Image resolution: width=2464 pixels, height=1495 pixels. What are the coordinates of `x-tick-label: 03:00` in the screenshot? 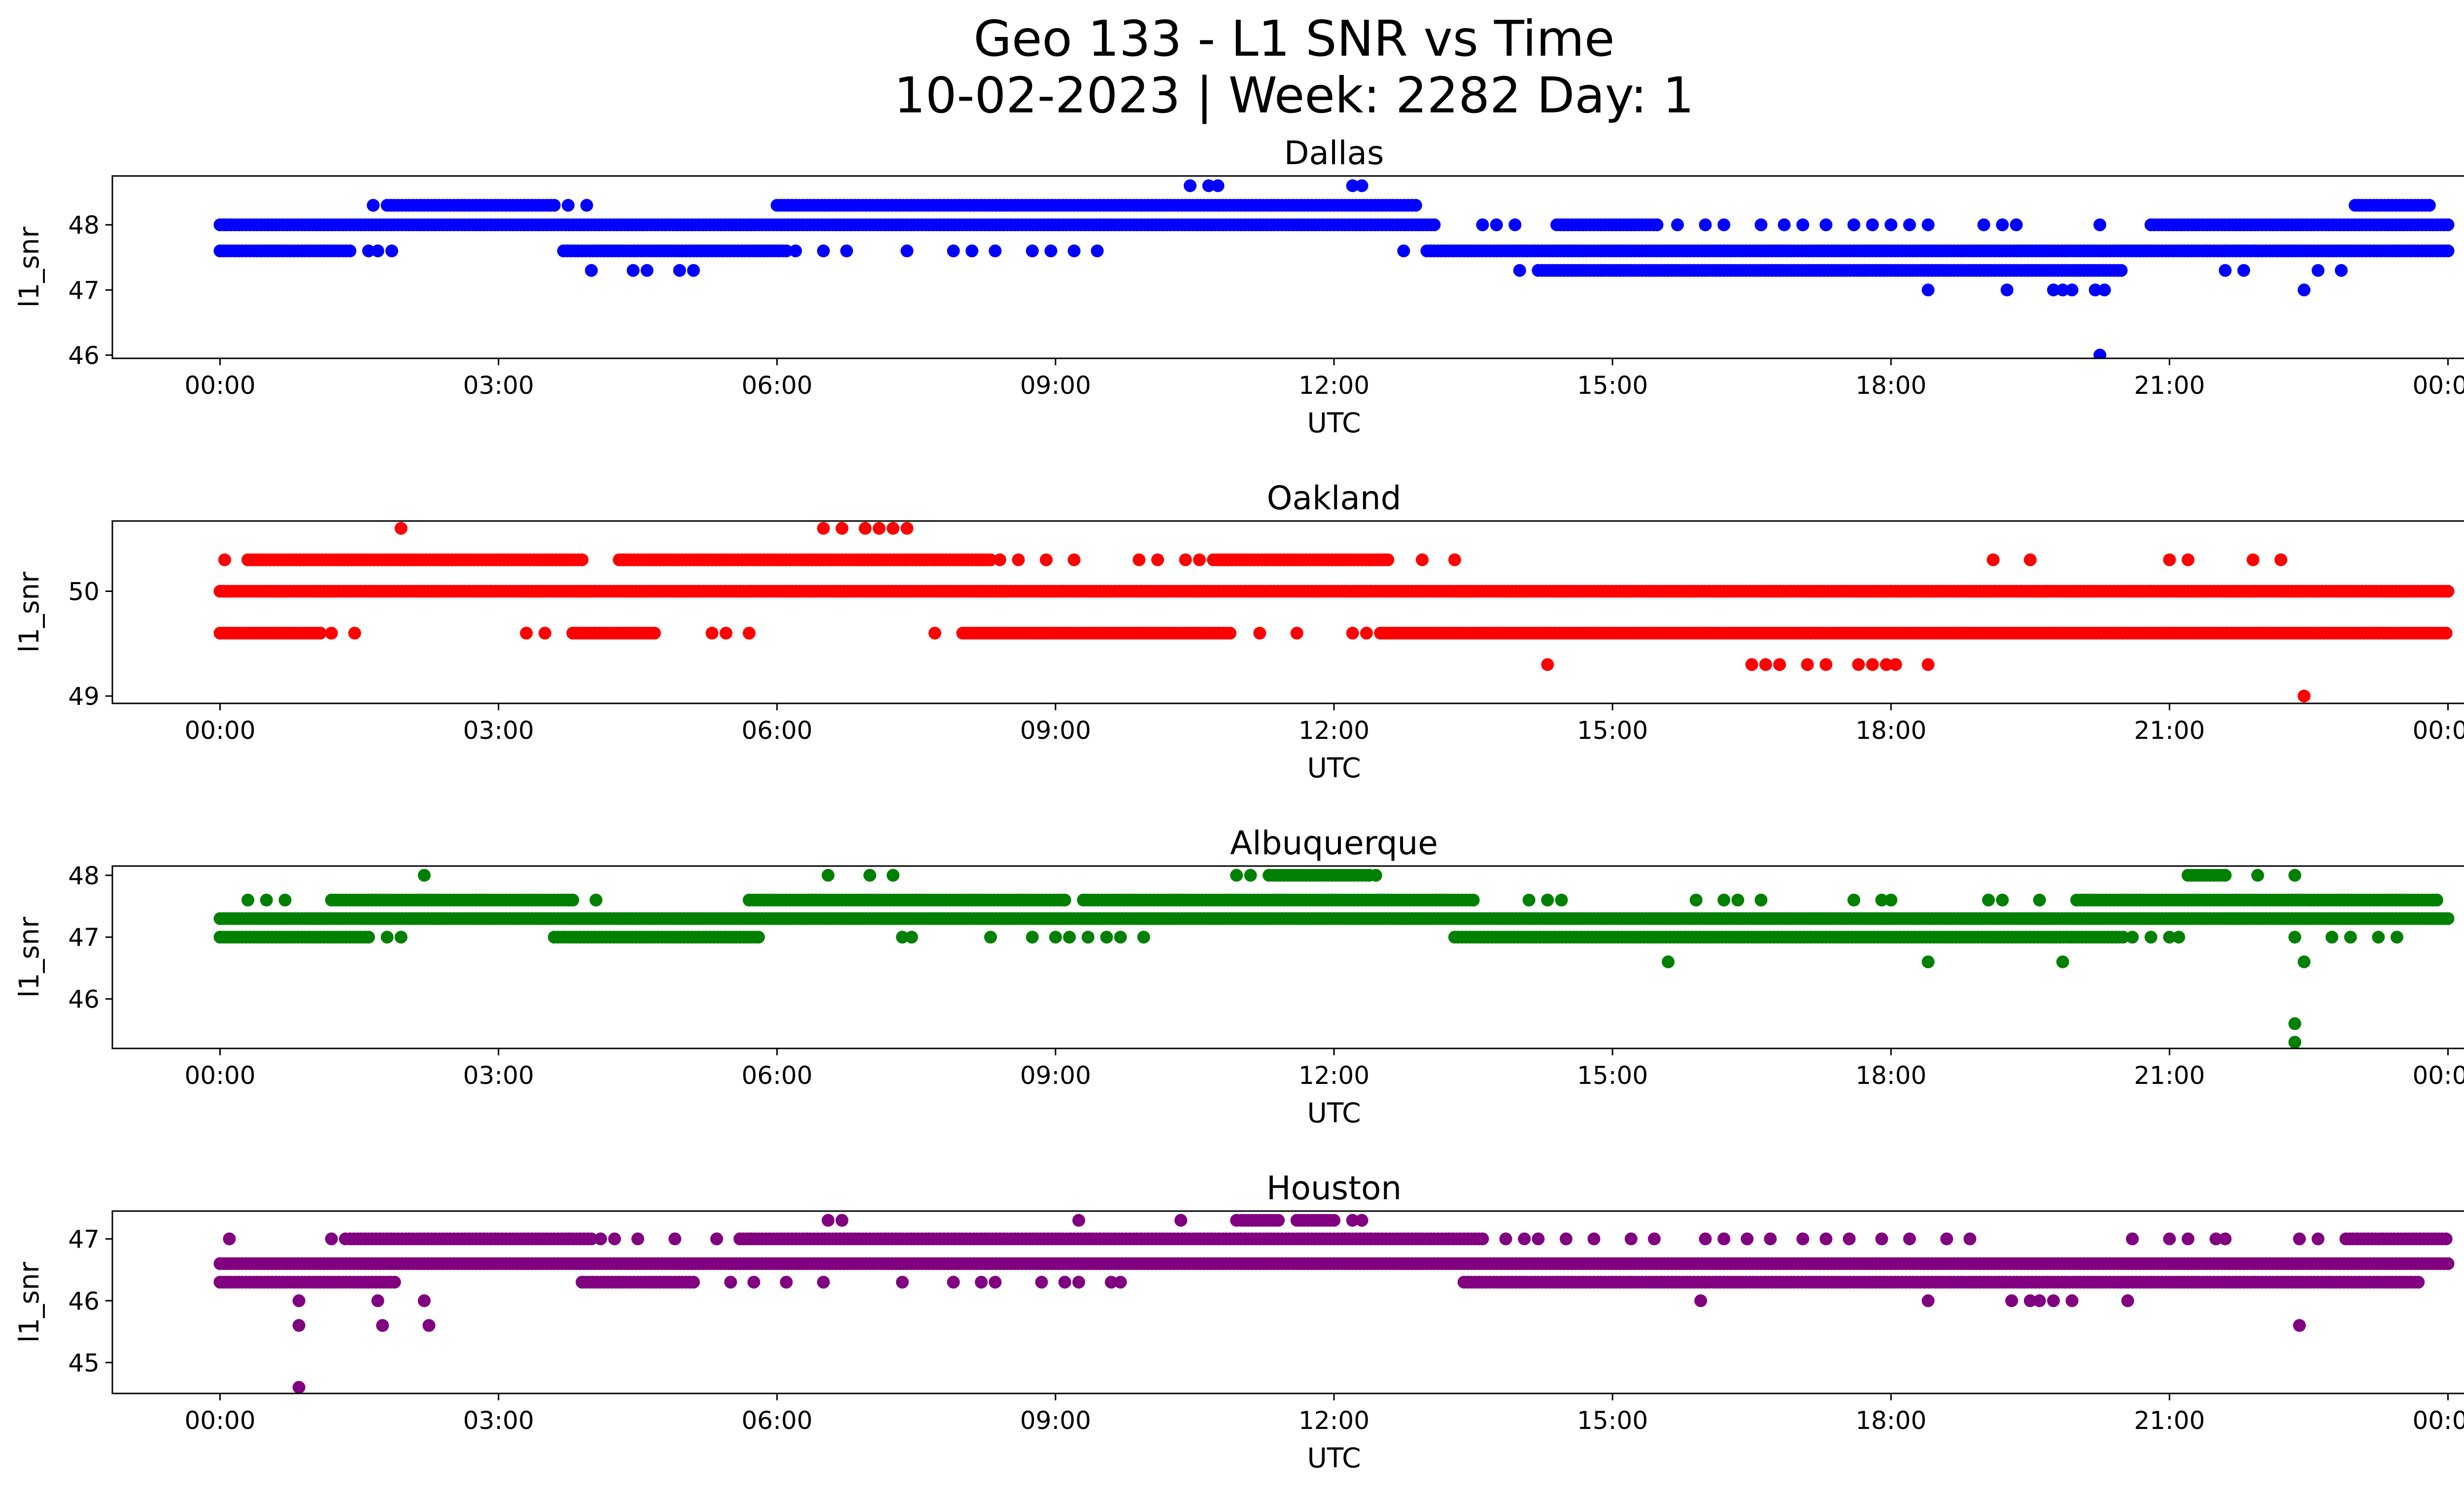 It's located at (498, 1075).